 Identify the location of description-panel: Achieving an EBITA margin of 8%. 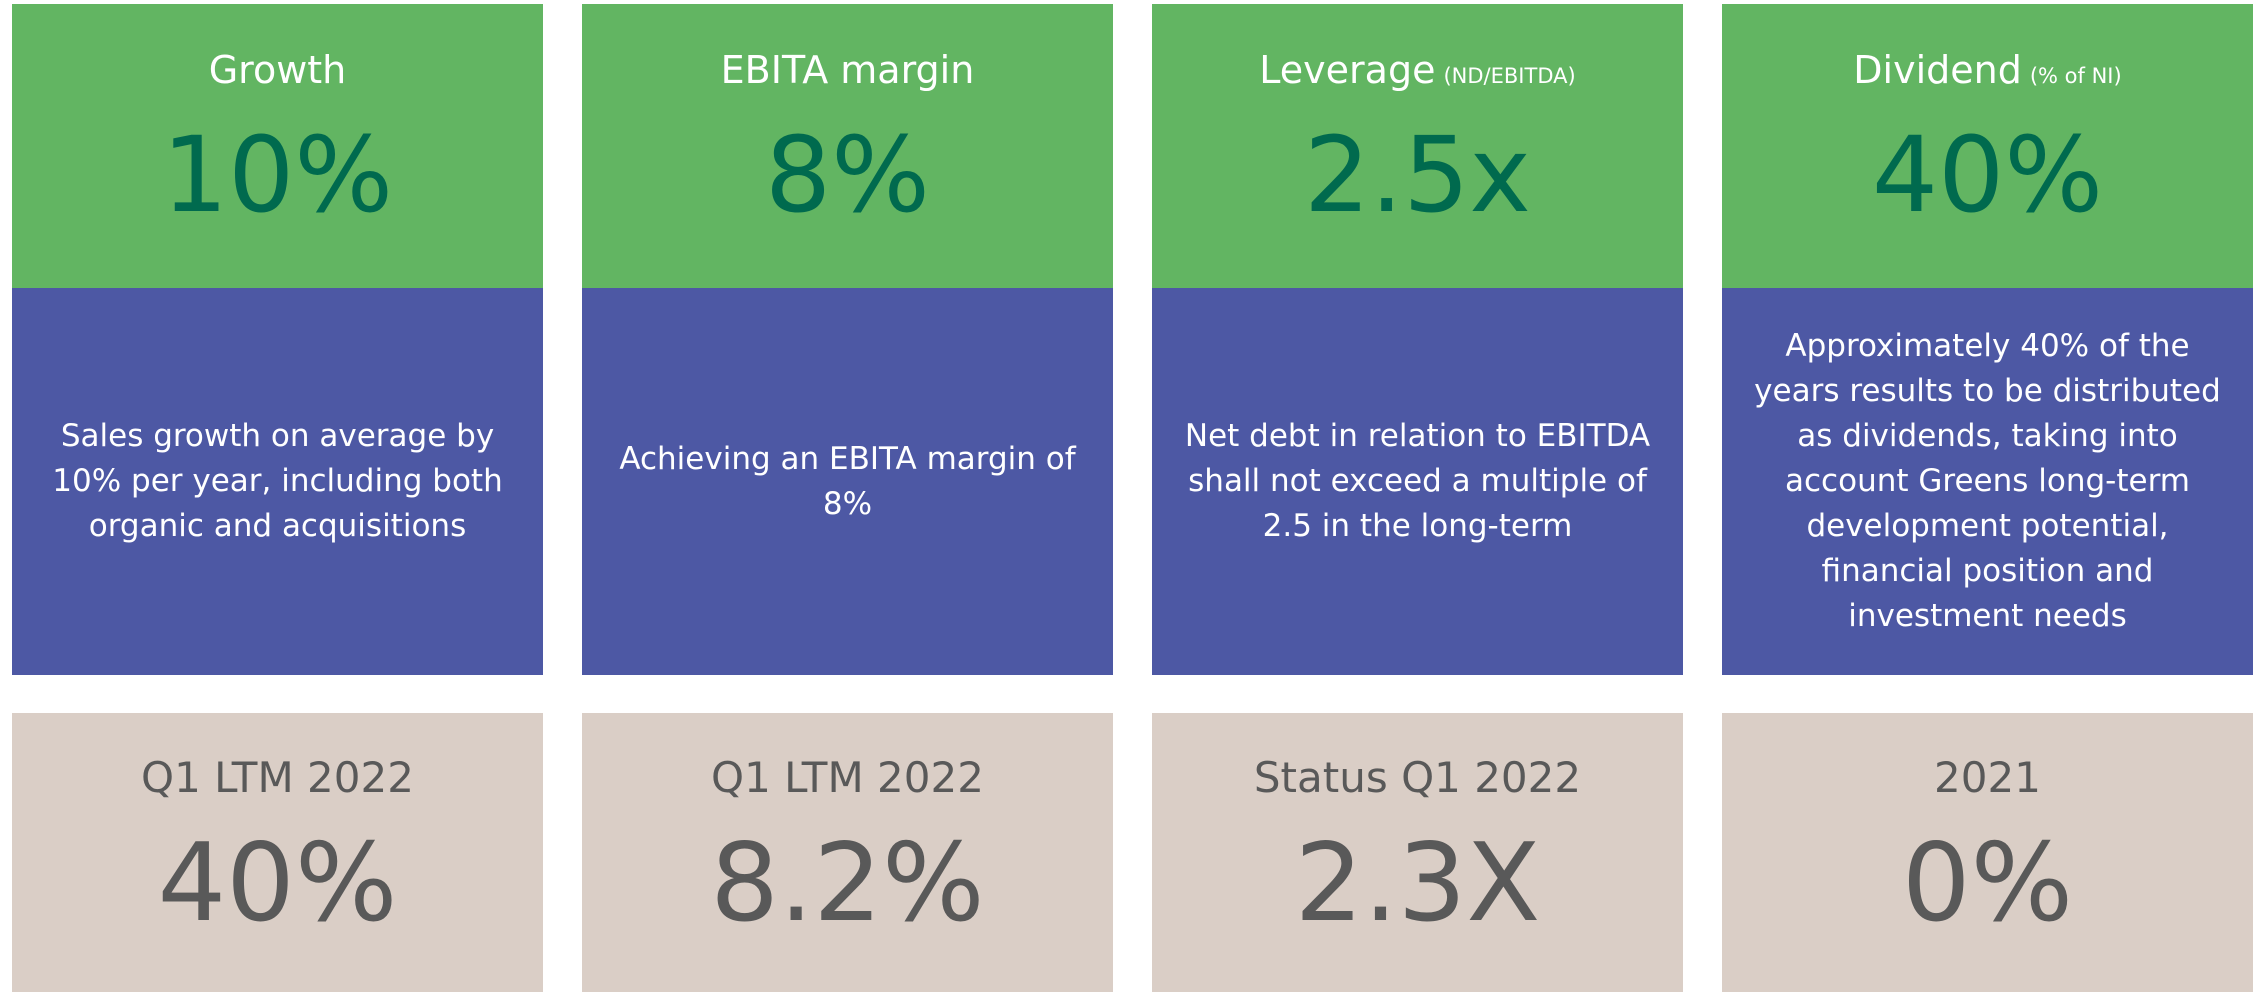
(847, 481).